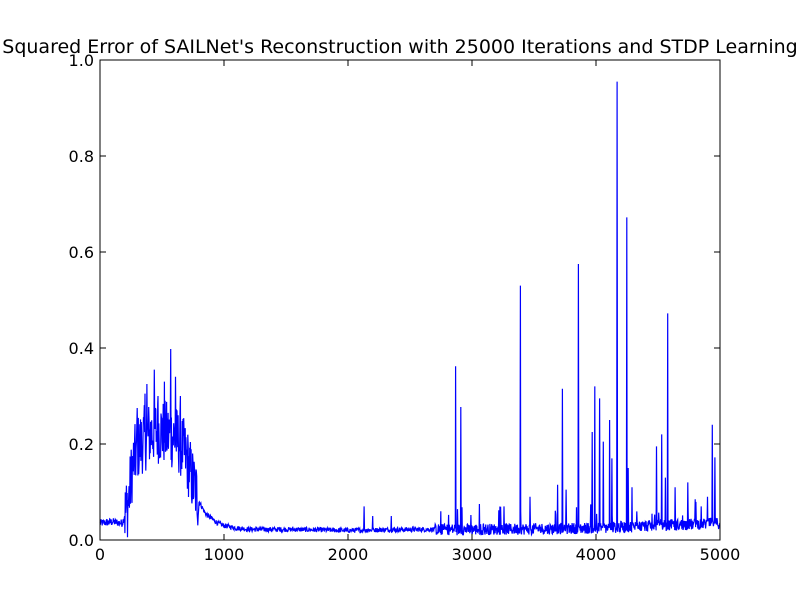  What do you see at coordinates (81, 348) in the screenshot?
I see `y-tick-label: 0.4` at bounding box center [81, 348].